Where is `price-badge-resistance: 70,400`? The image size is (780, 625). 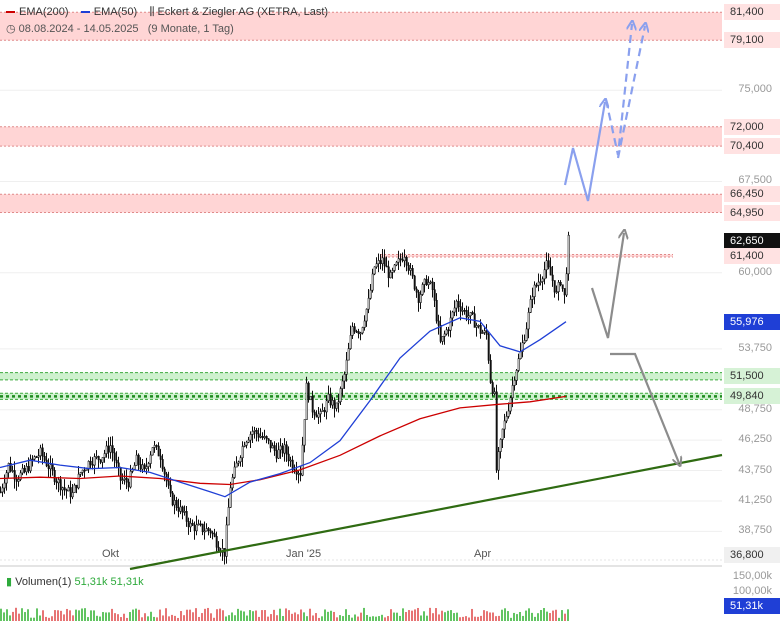 price-badge-resistance: 70,400 is located at coordinates (752, 146).